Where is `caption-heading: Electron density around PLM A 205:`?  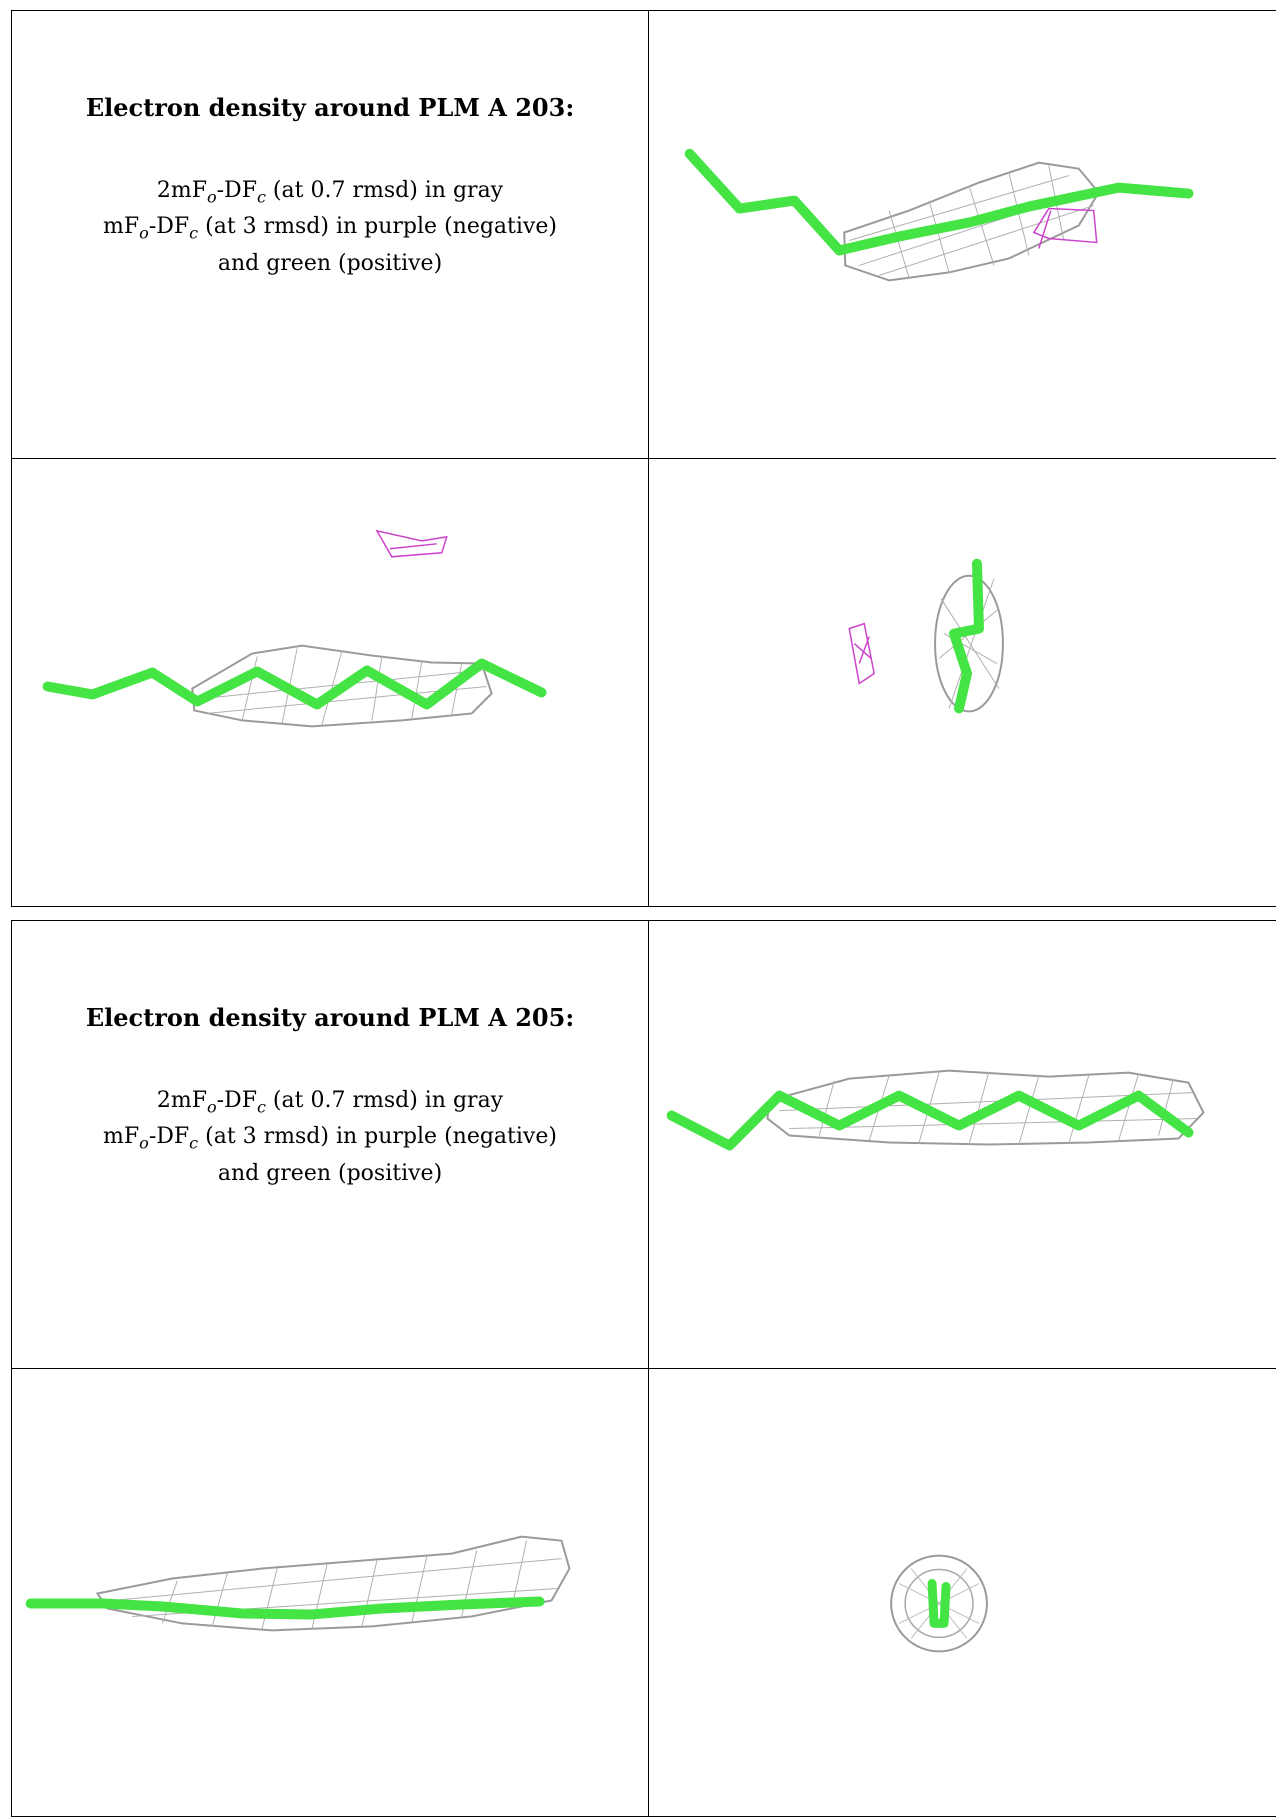
caption-heading: Electron density around PLM A 205: is located at coordinates (330, 1017).